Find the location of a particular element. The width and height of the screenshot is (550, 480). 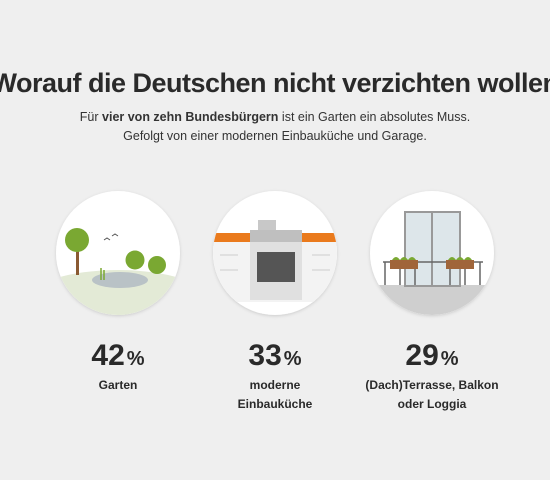

item-label: Einbauküche is located at coordinates (275, 404).